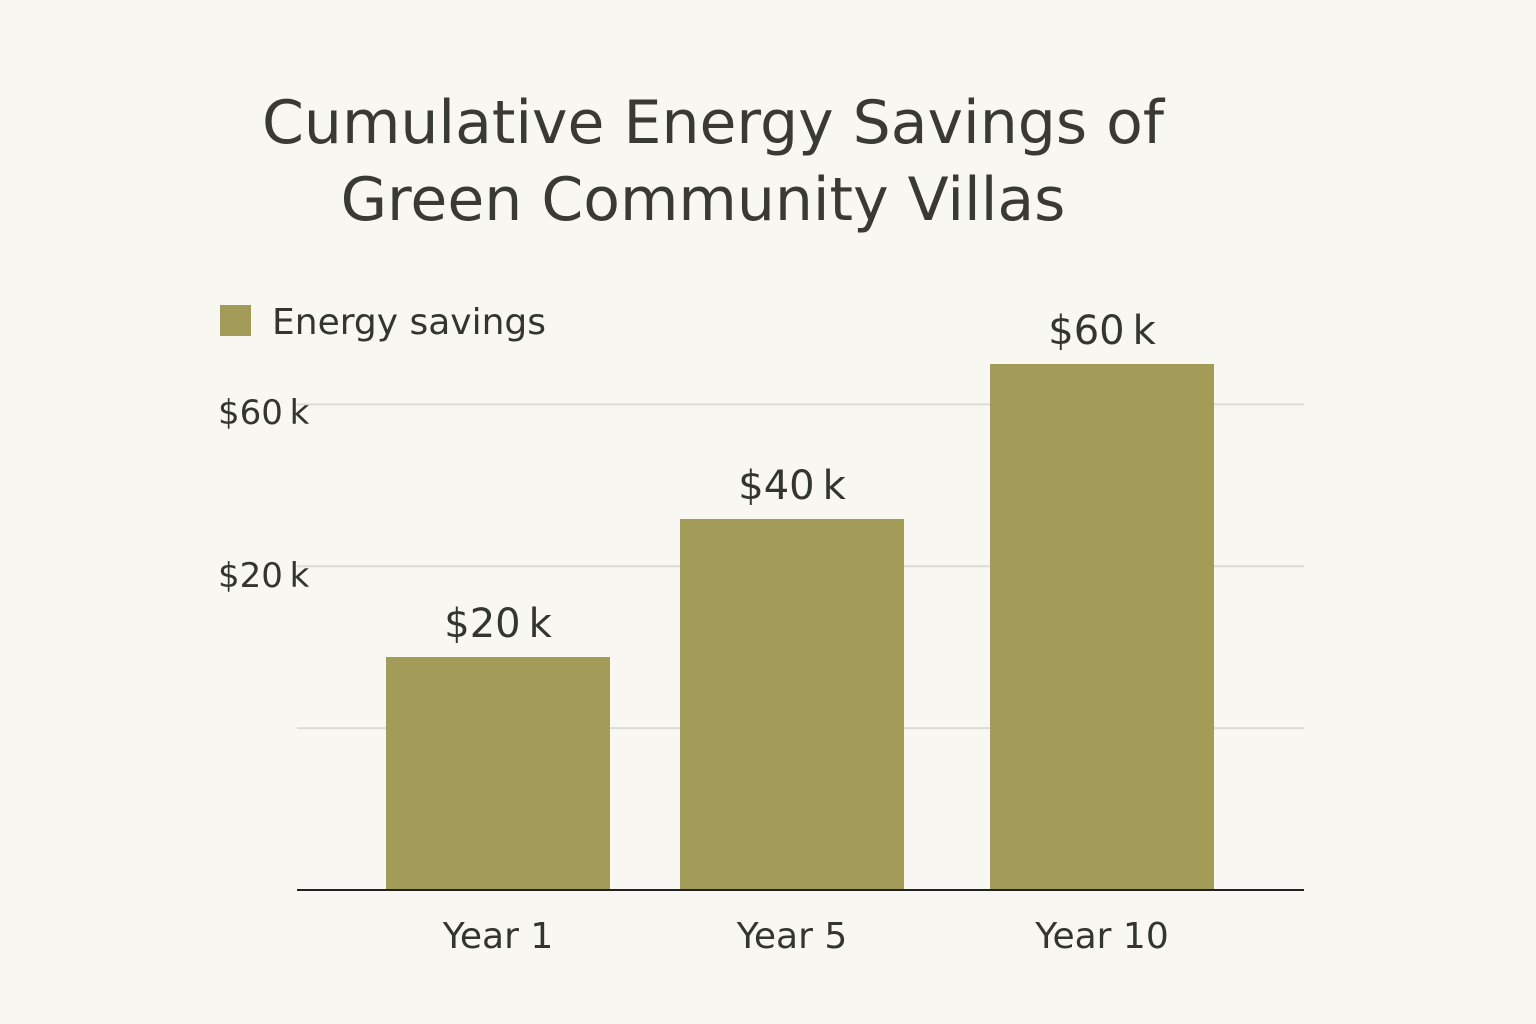 The height and width of the screenshot is (1024, 1536). I want to click on chart-title-line-1: Cumulative Energy Savings of, so click(714, 123).